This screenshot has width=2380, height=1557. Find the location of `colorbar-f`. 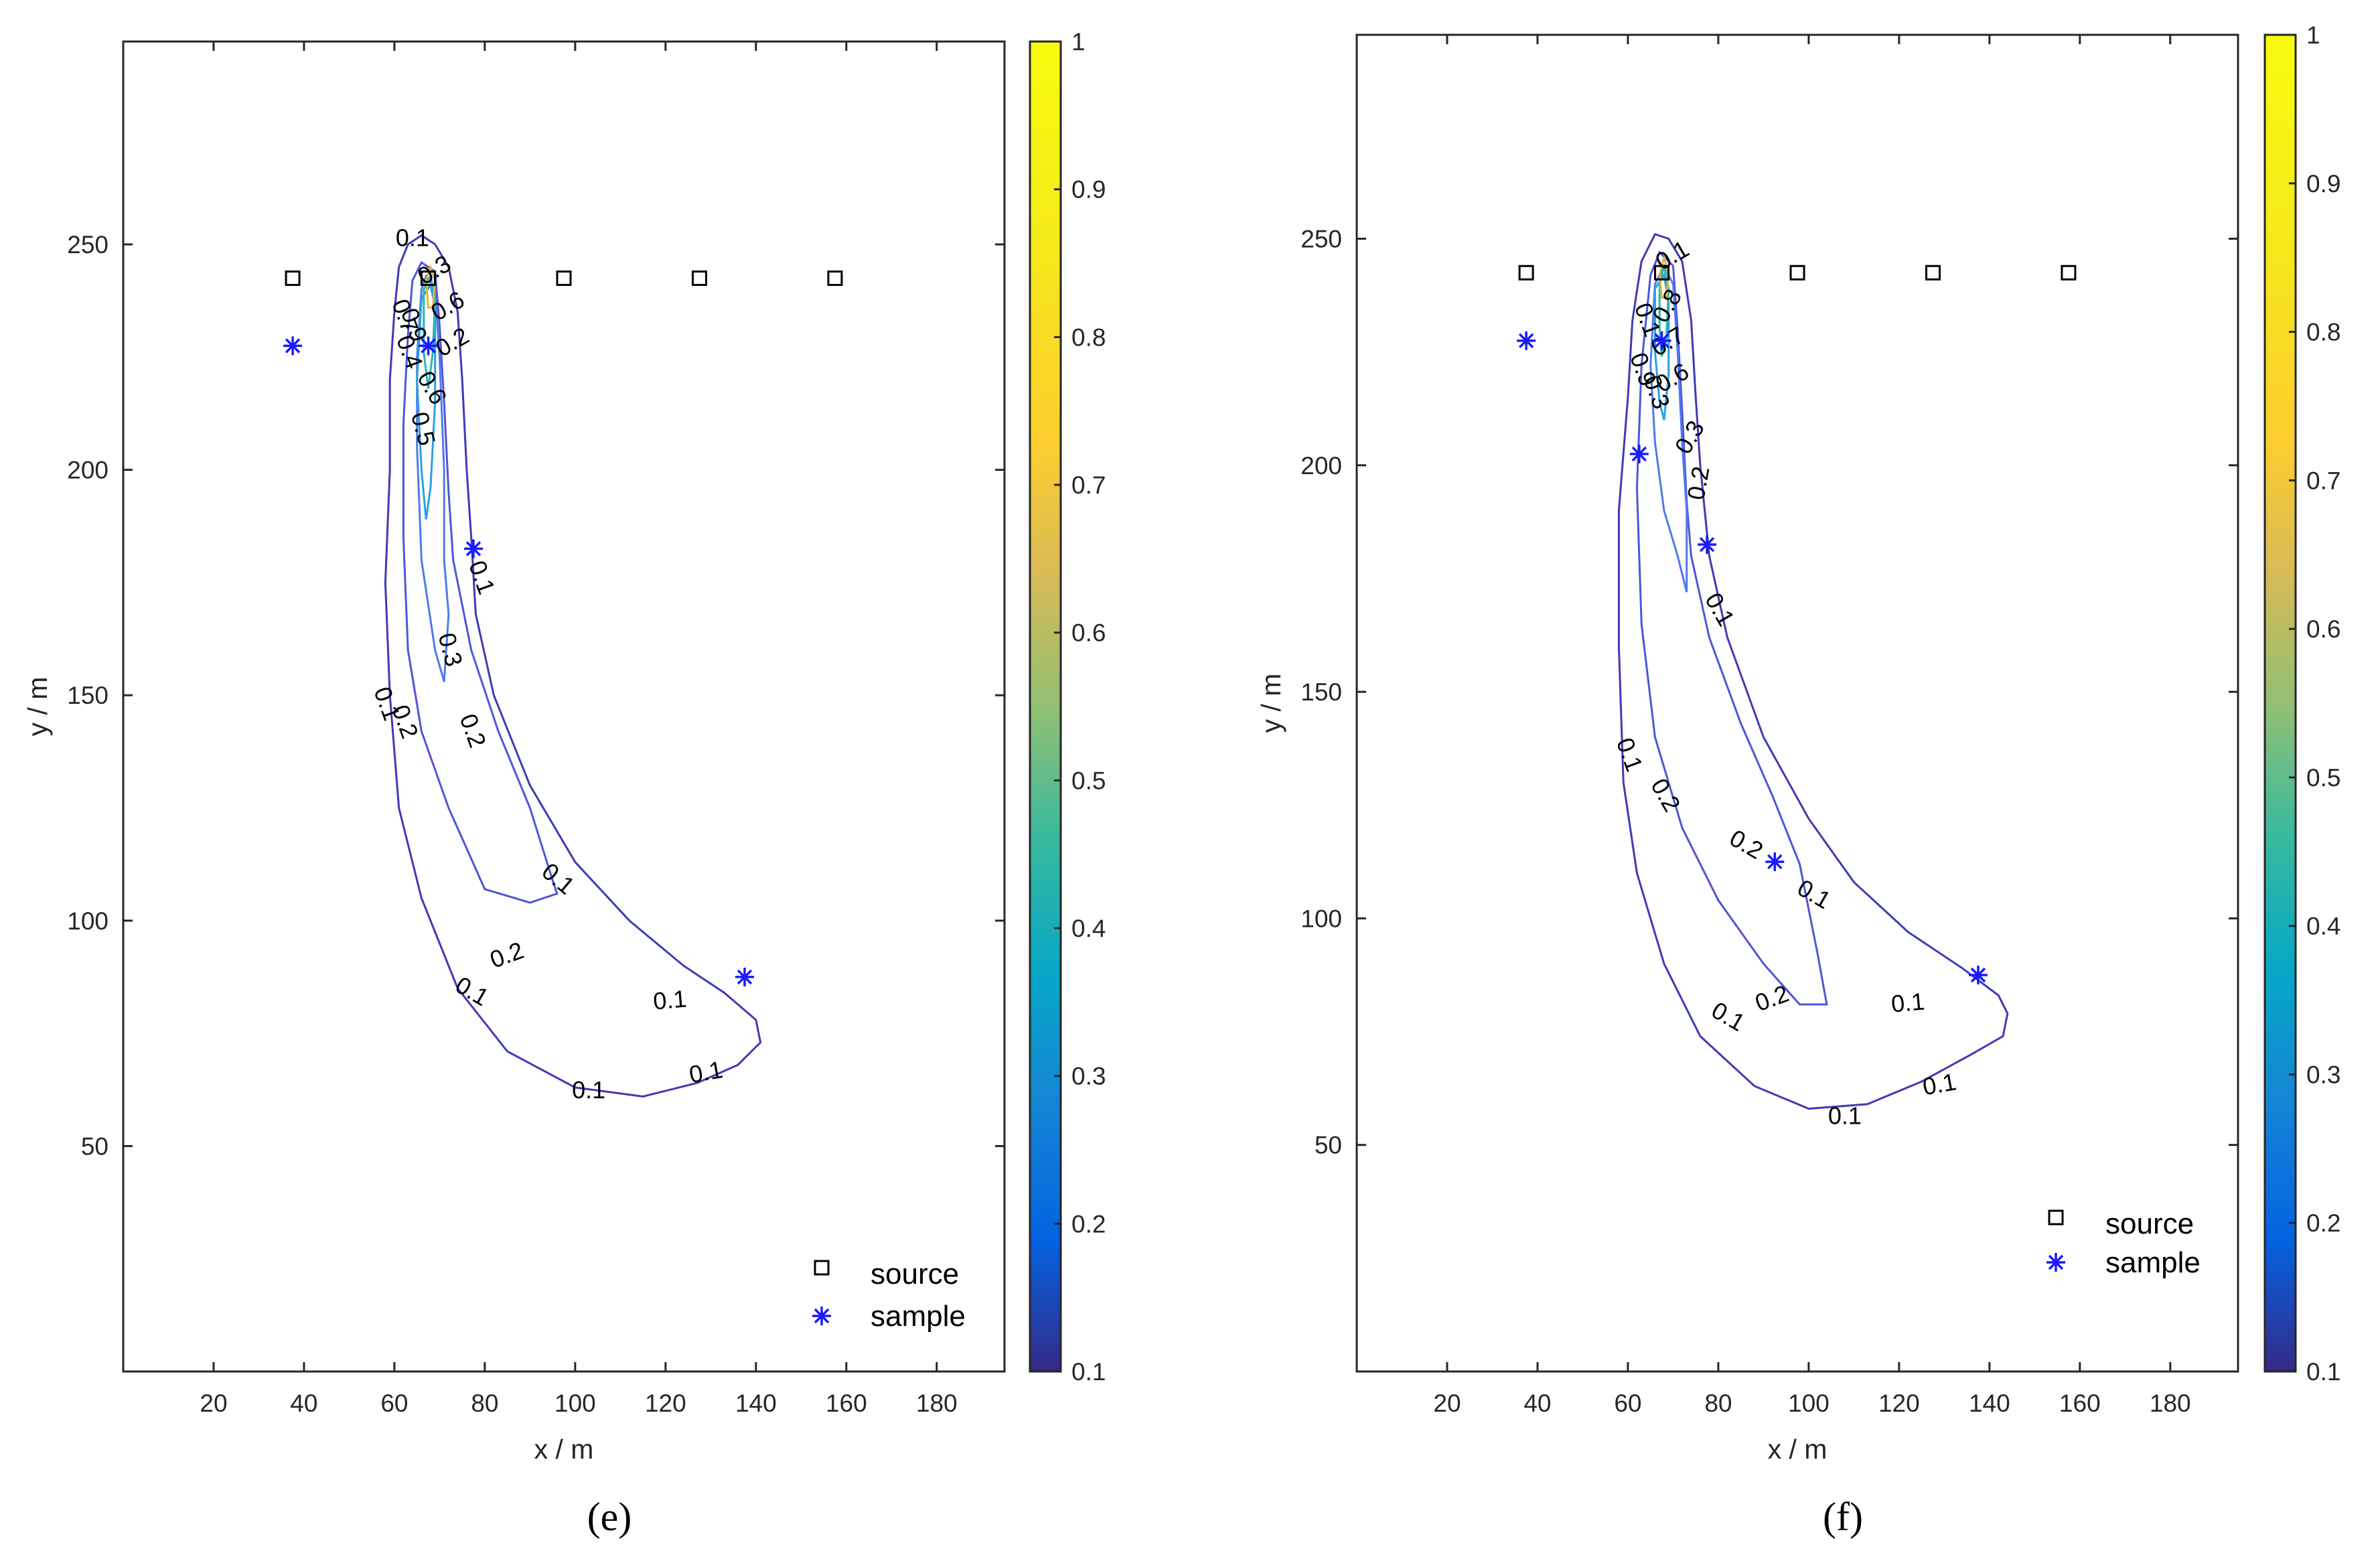

colorbar-f is located at coordinates (2280, 703).